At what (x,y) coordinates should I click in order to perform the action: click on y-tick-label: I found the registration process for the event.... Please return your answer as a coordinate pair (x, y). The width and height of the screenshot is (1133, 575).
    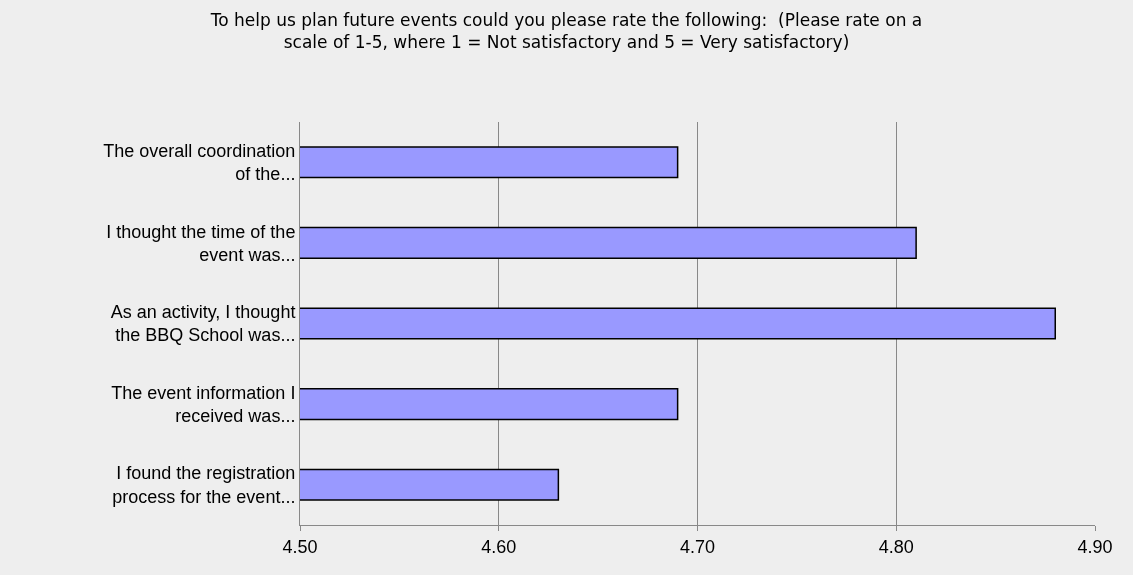
    Looking at the image, I should click on (204, 485).